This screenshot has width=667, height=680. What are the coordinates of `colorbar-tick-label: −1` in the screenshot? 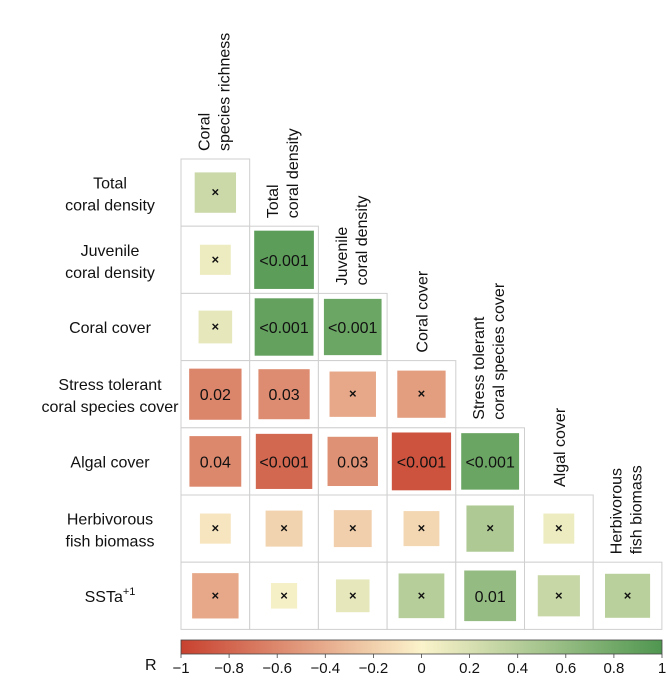 It's located at (180, 668).